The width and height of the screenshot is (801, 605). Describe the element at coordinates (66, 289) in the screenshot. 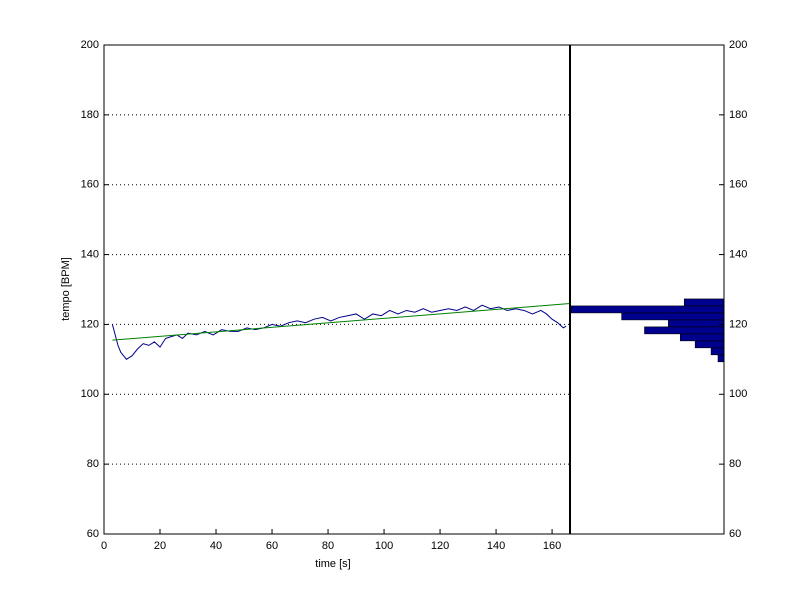

I see `y-axis-label: tempo [BPM]` at that location.